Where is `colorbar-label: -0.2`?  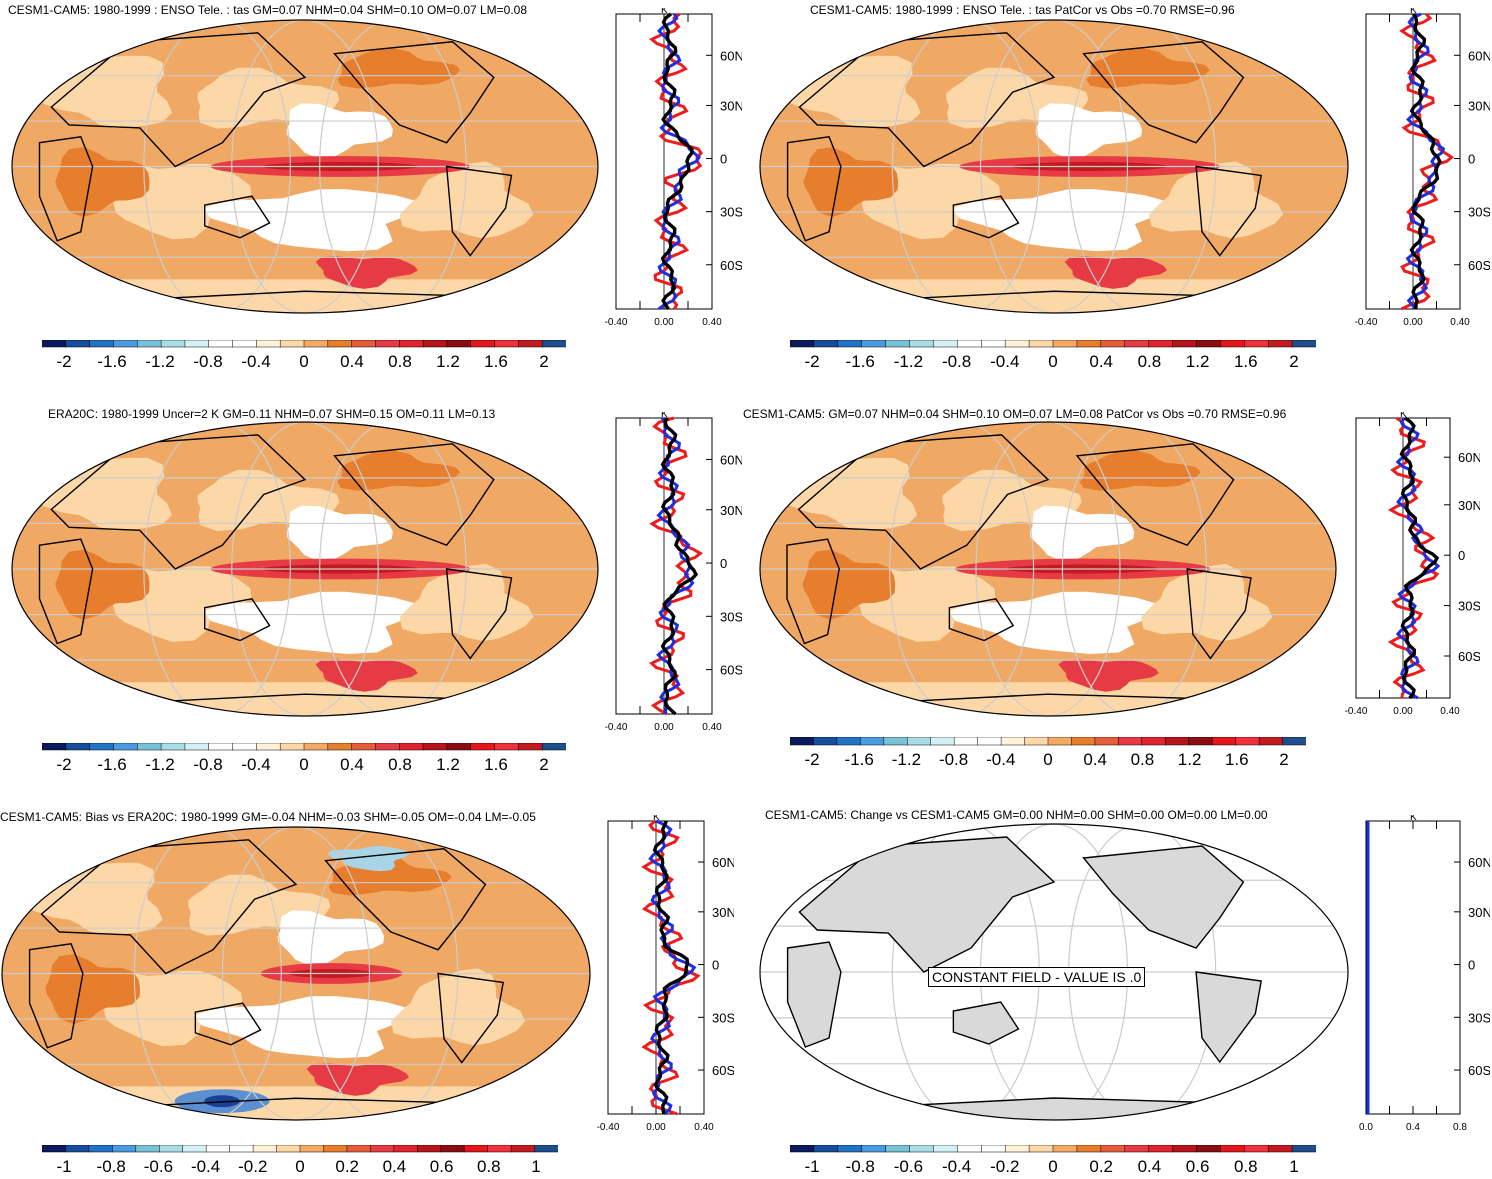
colorbar-label: -0.2 is located at coordinates (253, 1166).